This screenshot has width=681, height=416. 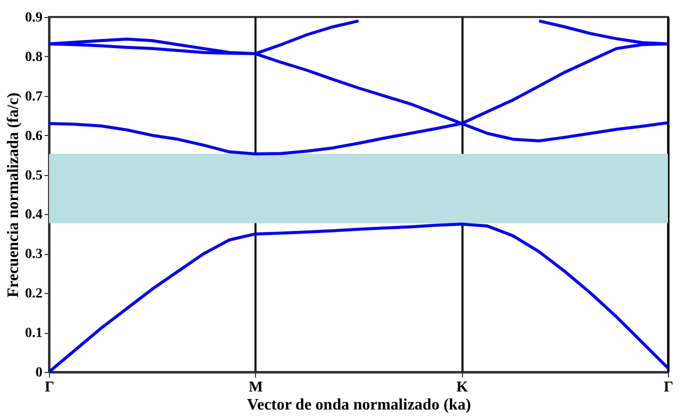 What do you see at coordinates (255, 388) in the screenshot?
I see `x-tick-label: M` at bounding box center [255, 388].